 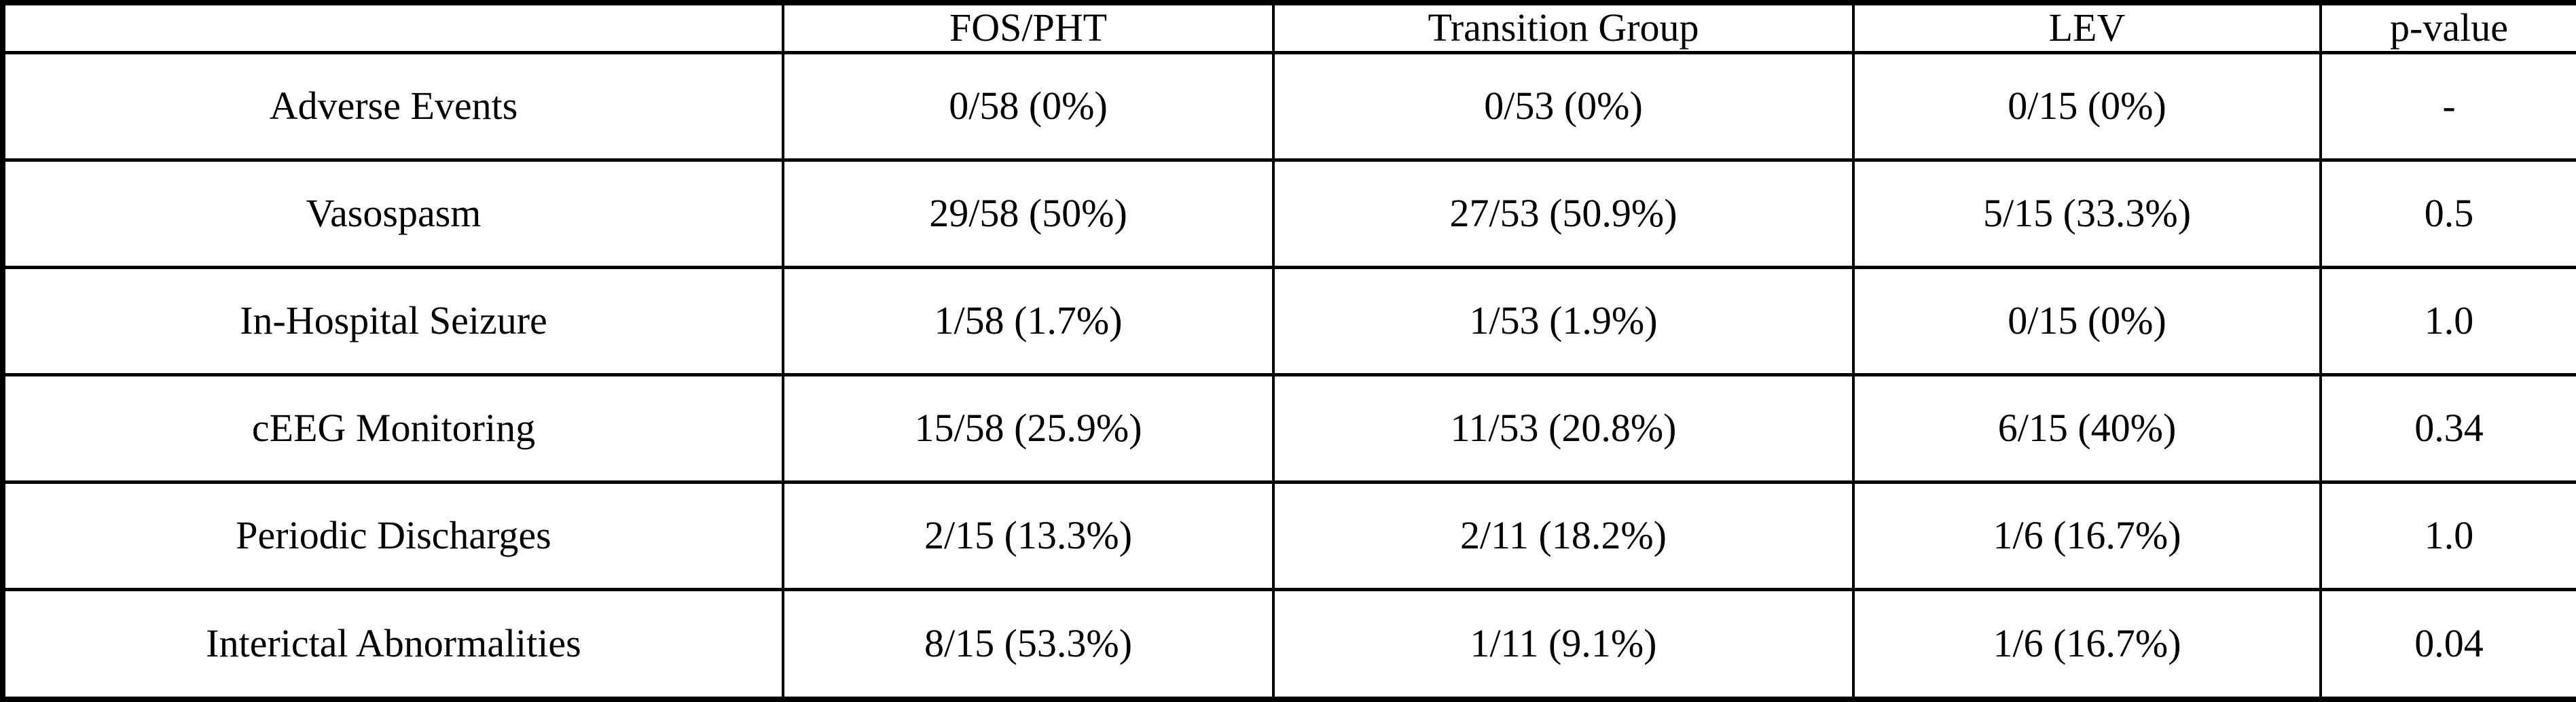 I want to click on cell-p-value: 0.34, so click(x=2447, y=428).